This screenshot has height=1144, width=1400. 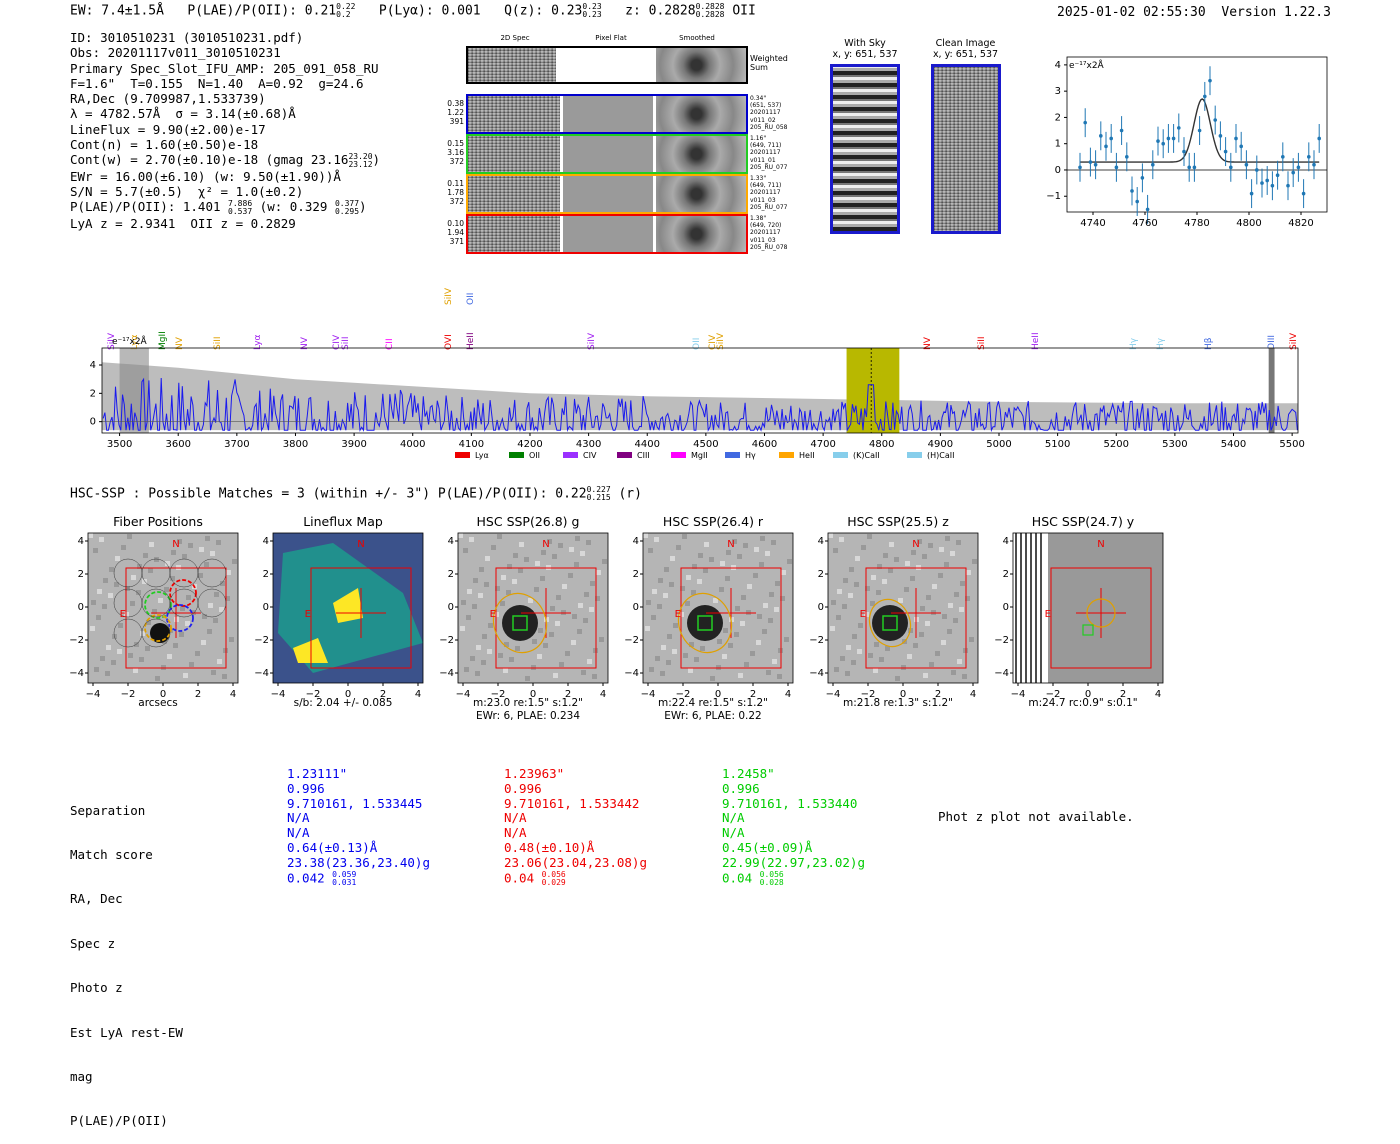 What do you see at coordinates (765, 153) in the screenshot?
I see `cutout-meta: 20201117` at bounding box center [765, 153].